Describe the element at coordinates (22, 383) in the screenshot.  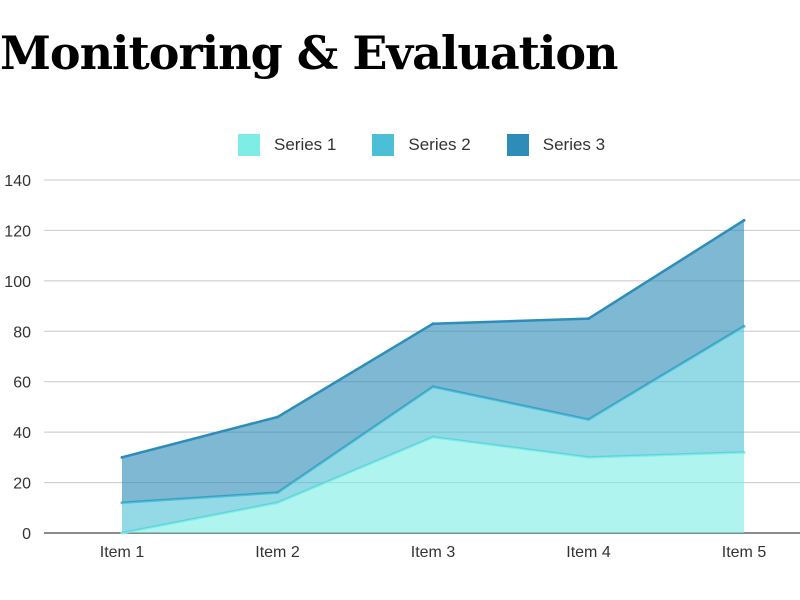
I see `y-tick-label-60: 60` at that location.